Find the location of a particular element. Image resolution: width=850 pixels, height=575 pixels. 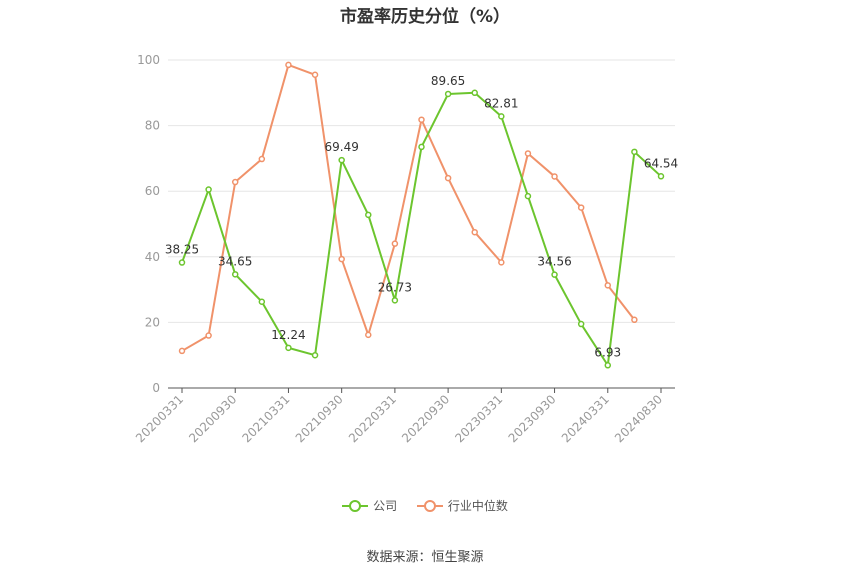

y-tick-label: 80 is located at coordinates (152, 126).